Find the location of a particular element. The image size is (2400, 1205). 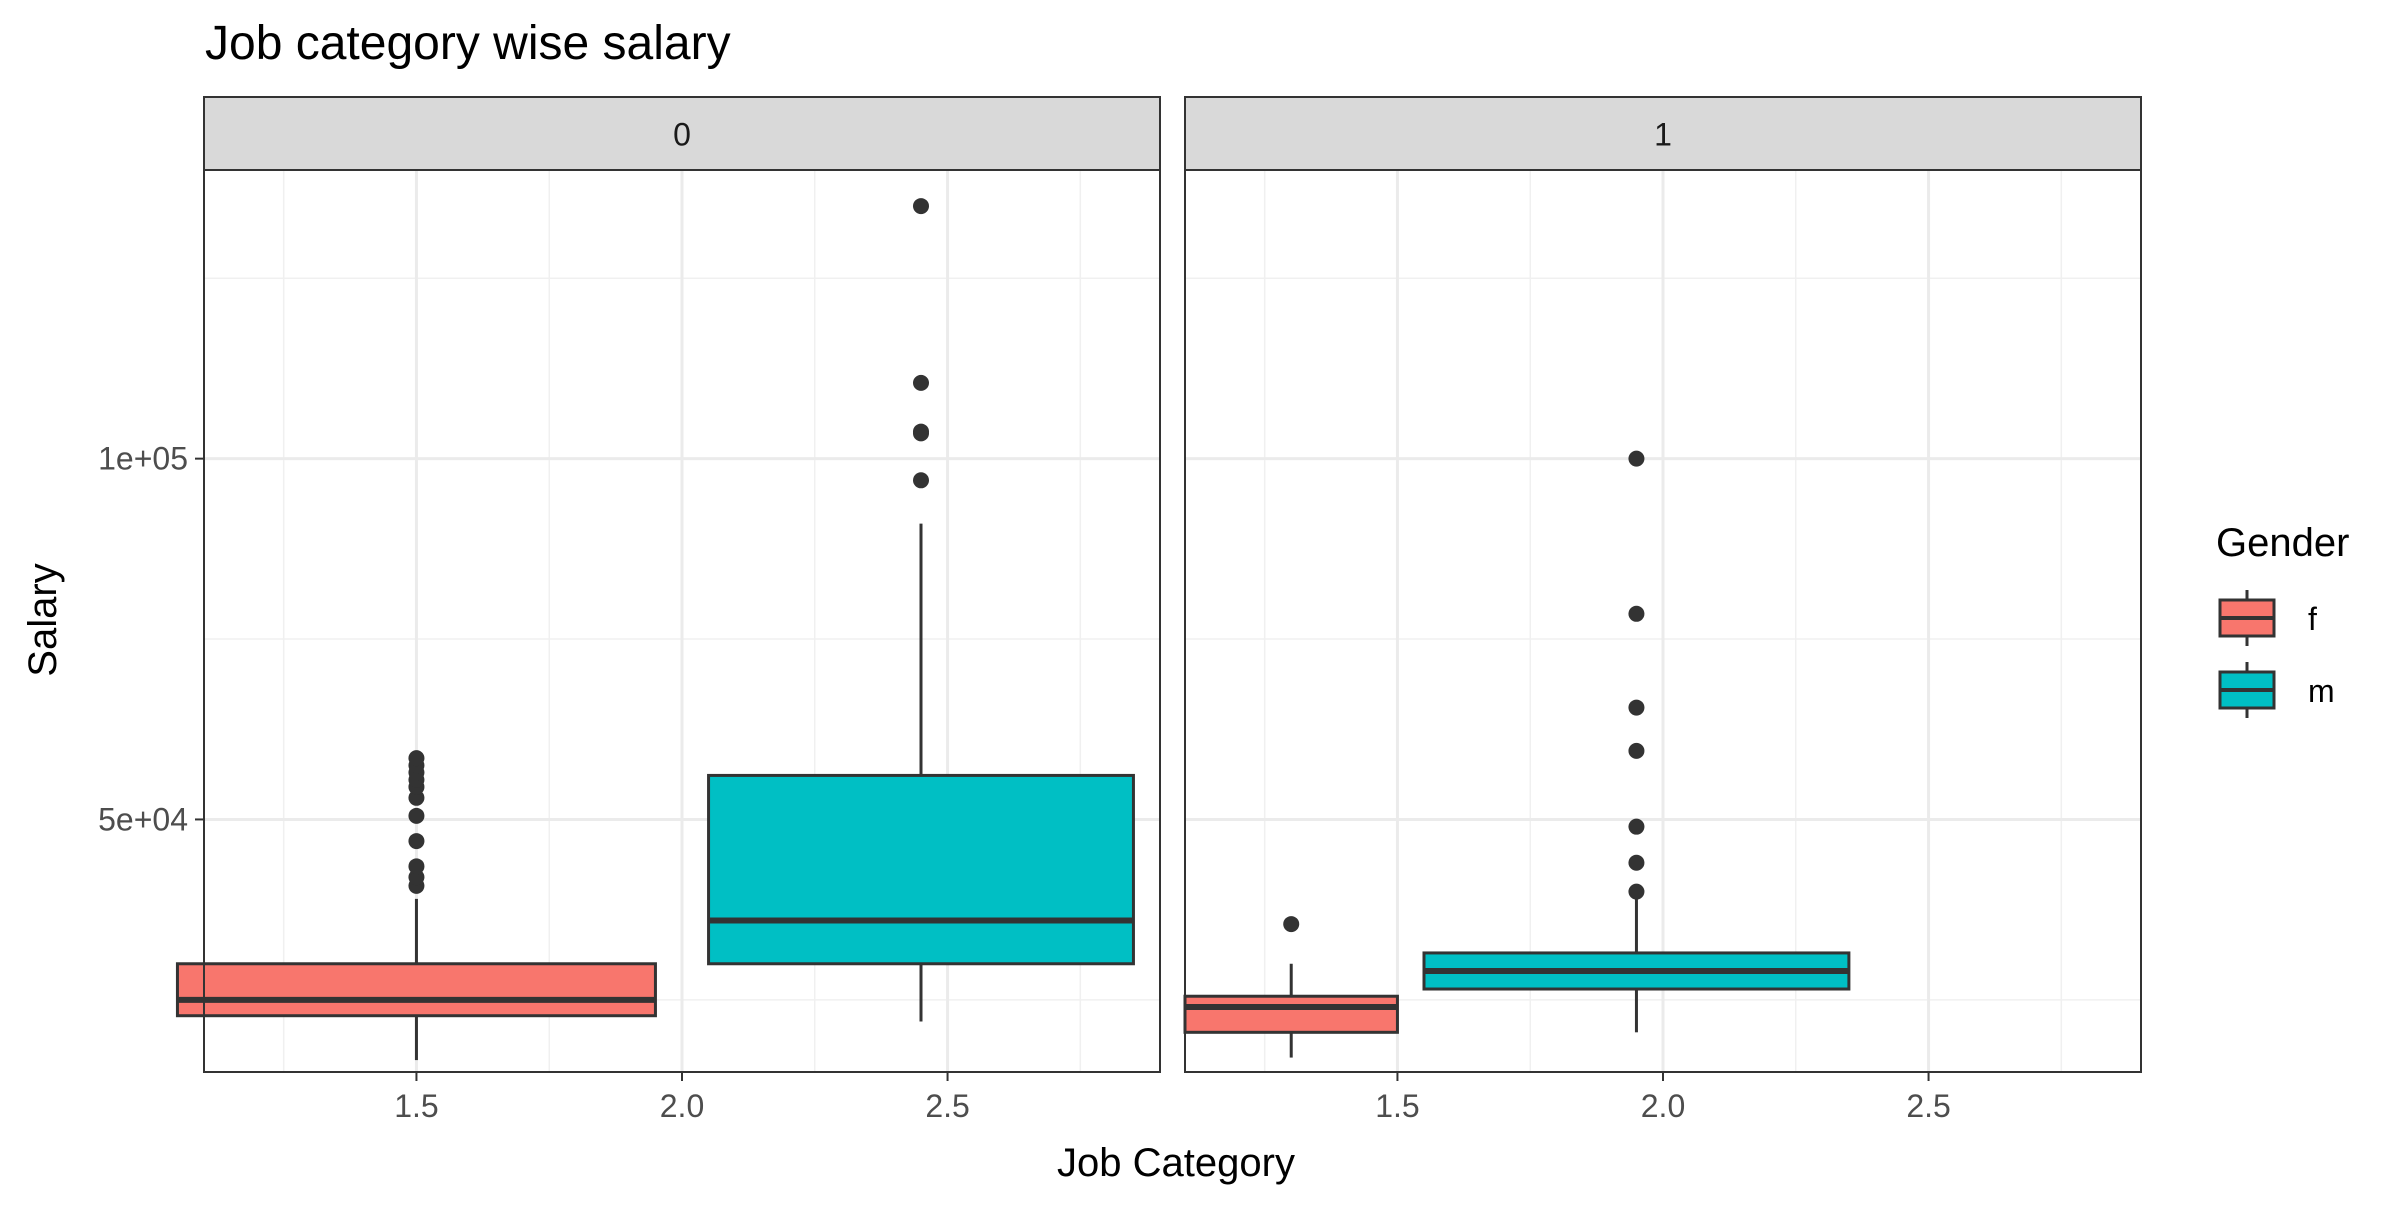

y-tick-label: 1e+05 is located at coordinates (143, 459).